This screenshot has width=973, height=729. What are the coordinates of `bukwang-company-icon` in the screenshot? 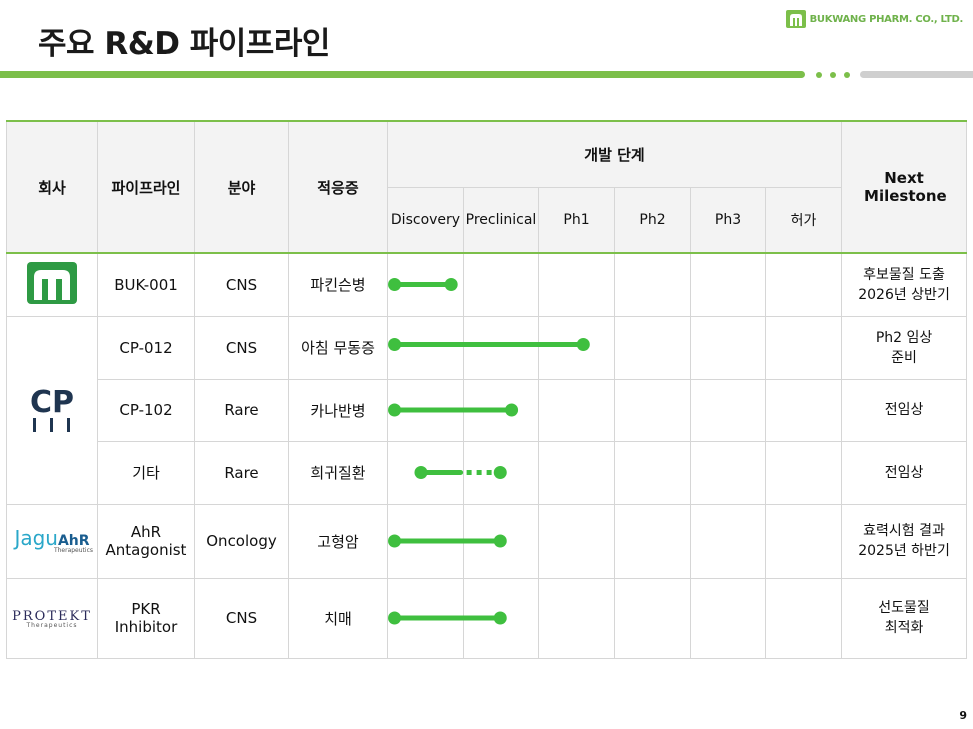 It's located at (52, 282).